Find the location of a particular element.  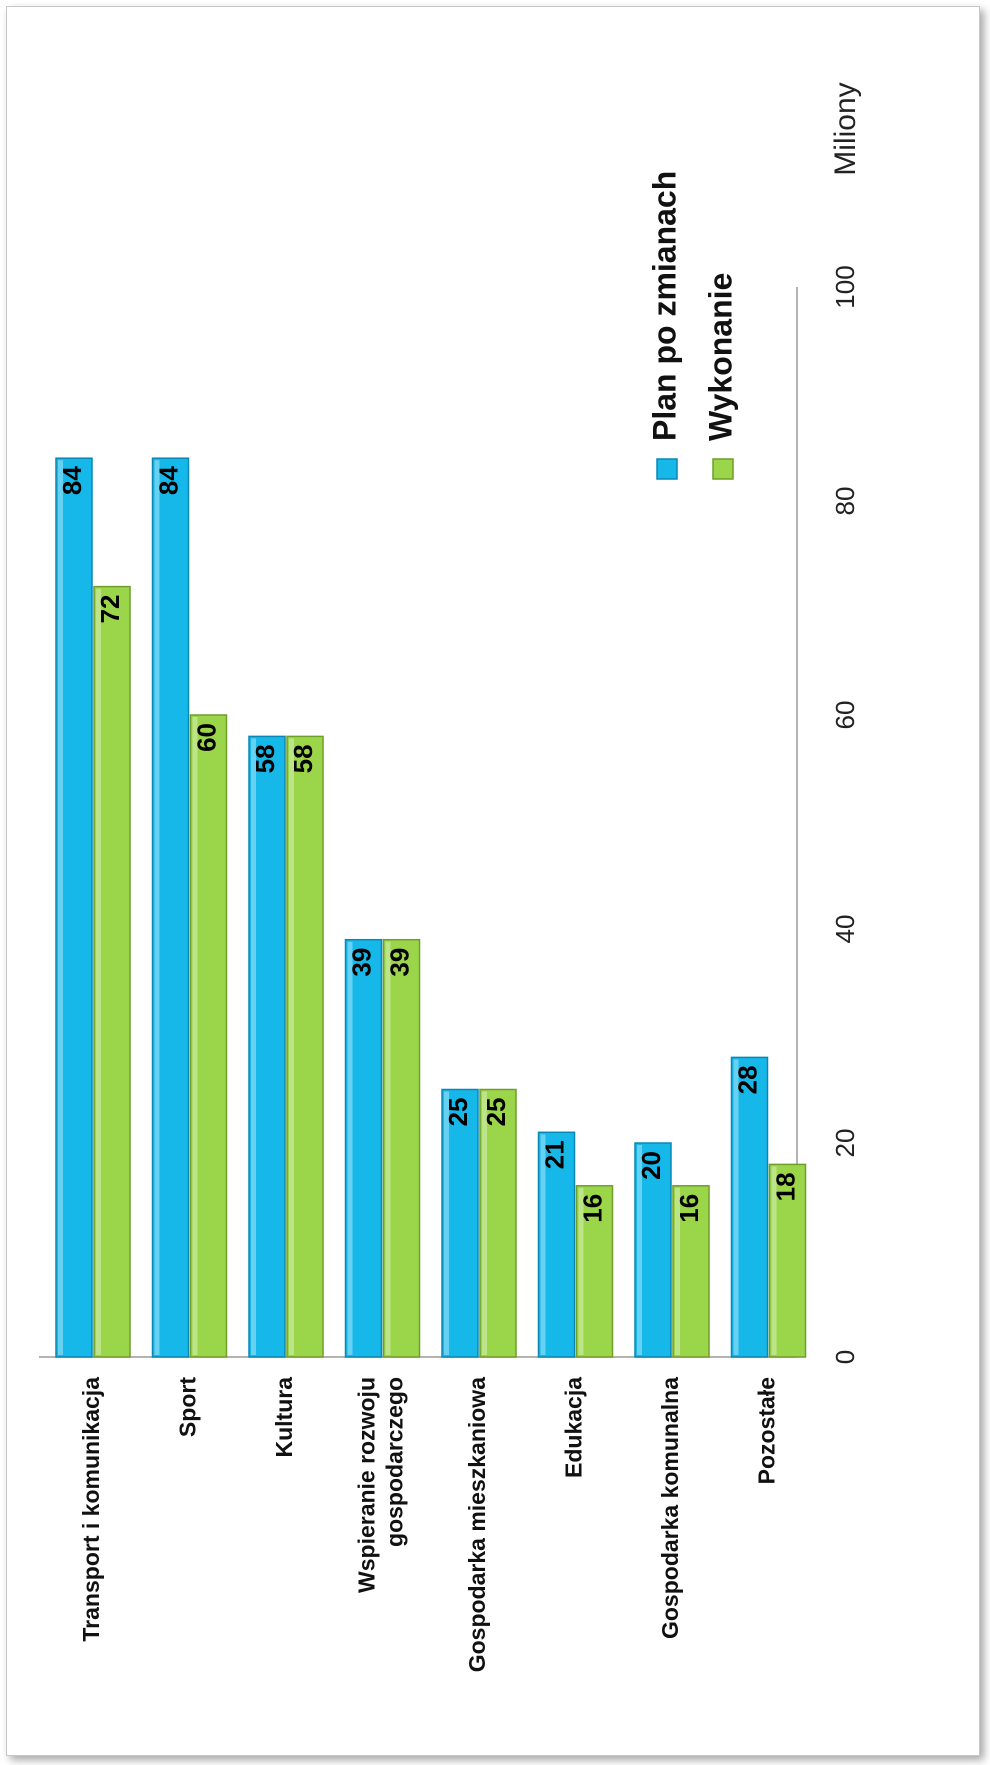

data-label: 21 is located at coordinates (554, 1154).